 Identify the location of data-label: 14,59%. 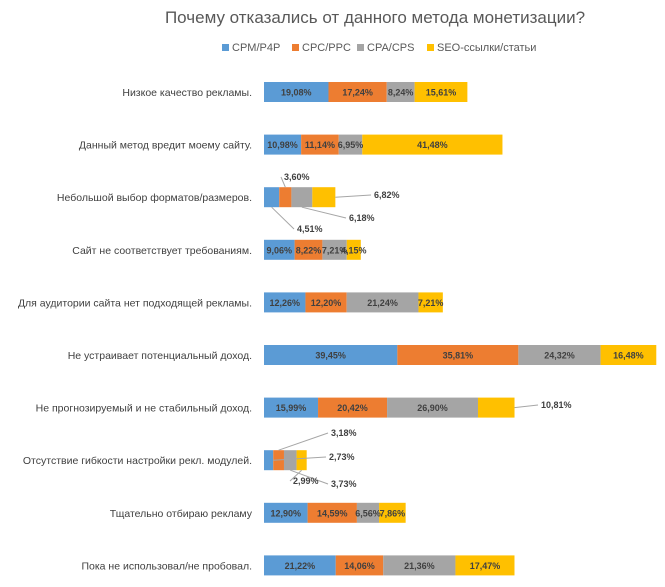
(332, 513).